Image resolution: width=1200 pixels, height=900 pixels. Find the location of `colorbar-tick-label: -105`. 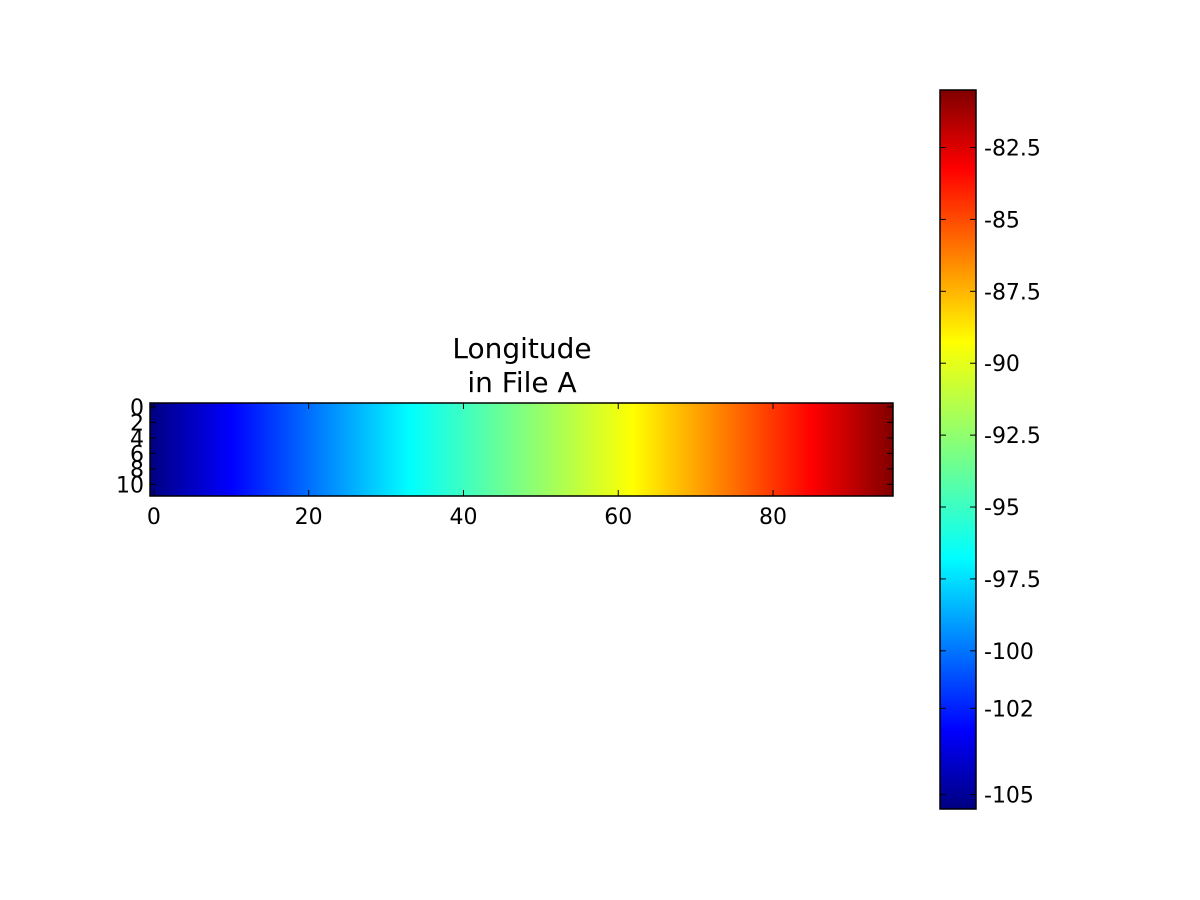

colorbar-tick-label: -105 is located at coordinates (1009, 796).